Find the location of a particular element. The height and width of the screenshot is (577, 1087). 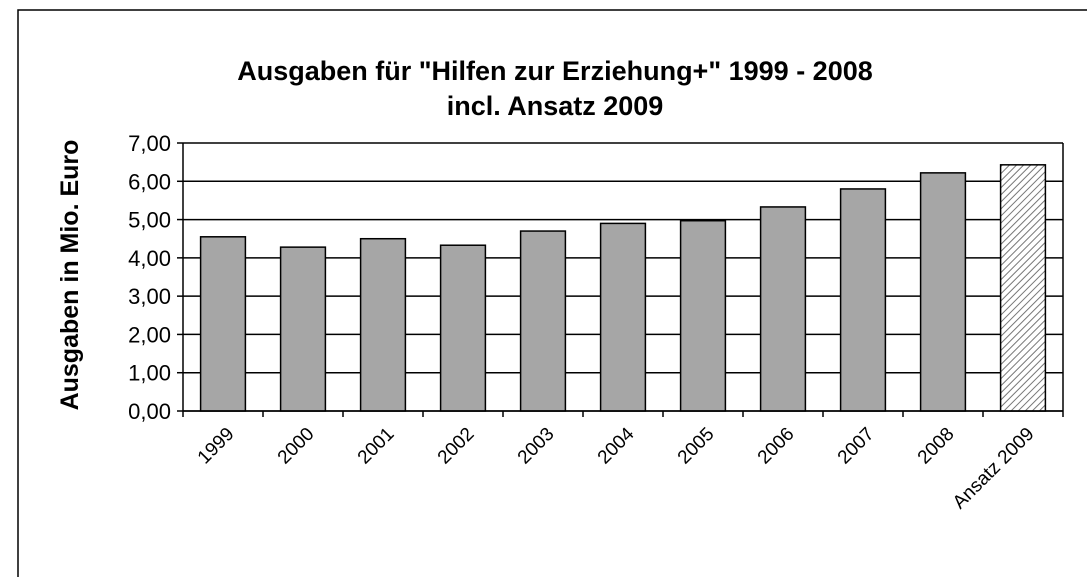

y-tick-label: 0,00 is located at coordinates (149, 411).